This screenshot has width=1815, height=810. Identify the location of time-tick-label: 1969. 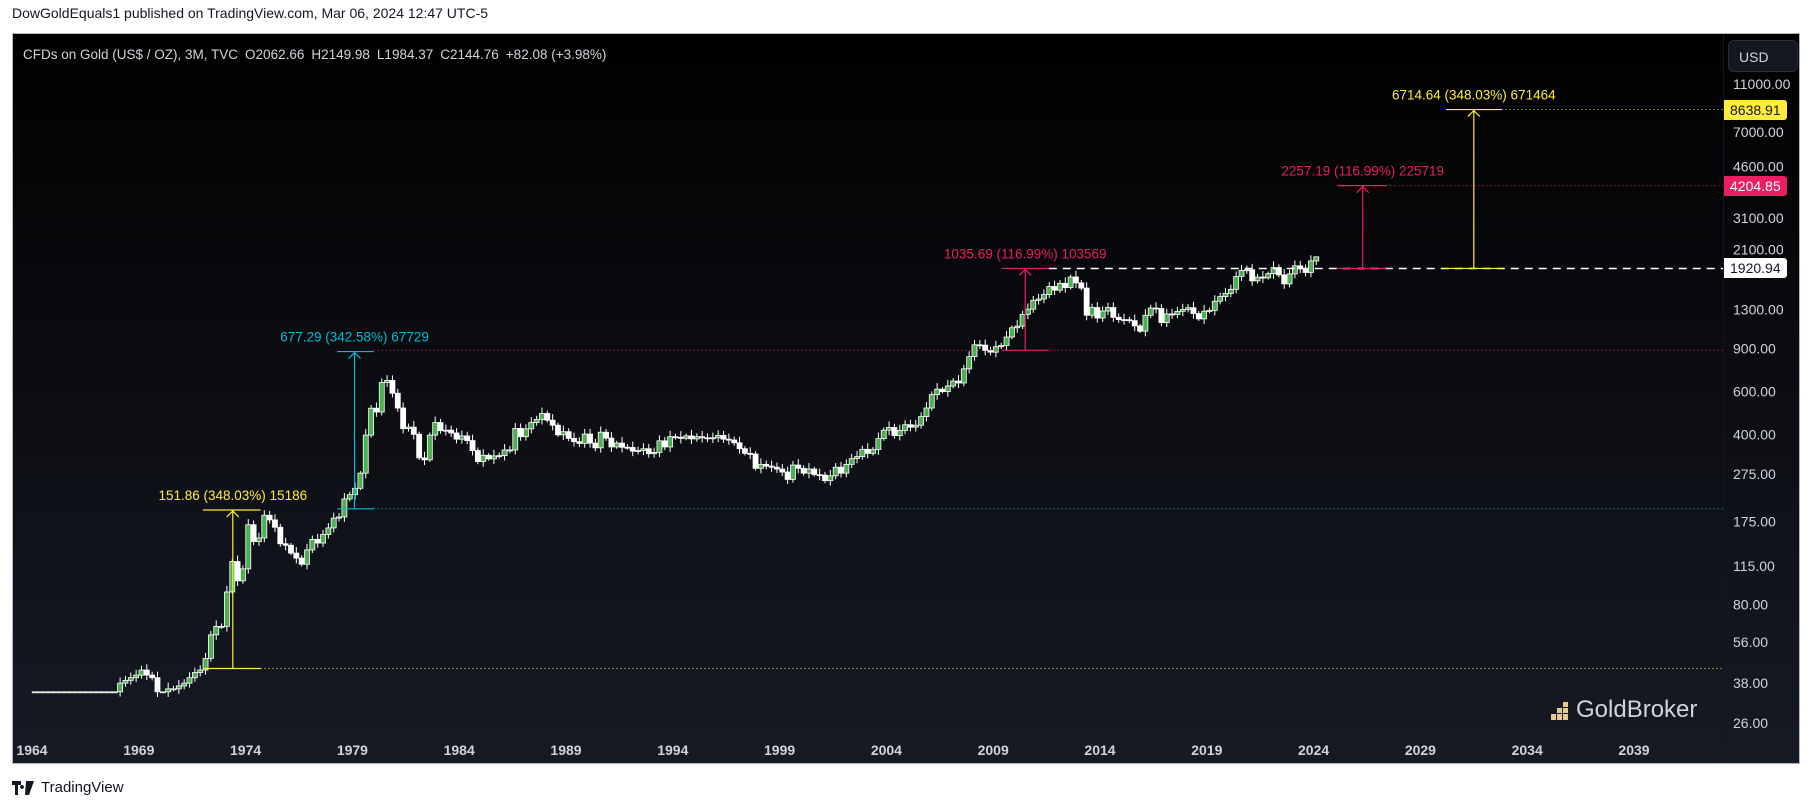
(138, 750).